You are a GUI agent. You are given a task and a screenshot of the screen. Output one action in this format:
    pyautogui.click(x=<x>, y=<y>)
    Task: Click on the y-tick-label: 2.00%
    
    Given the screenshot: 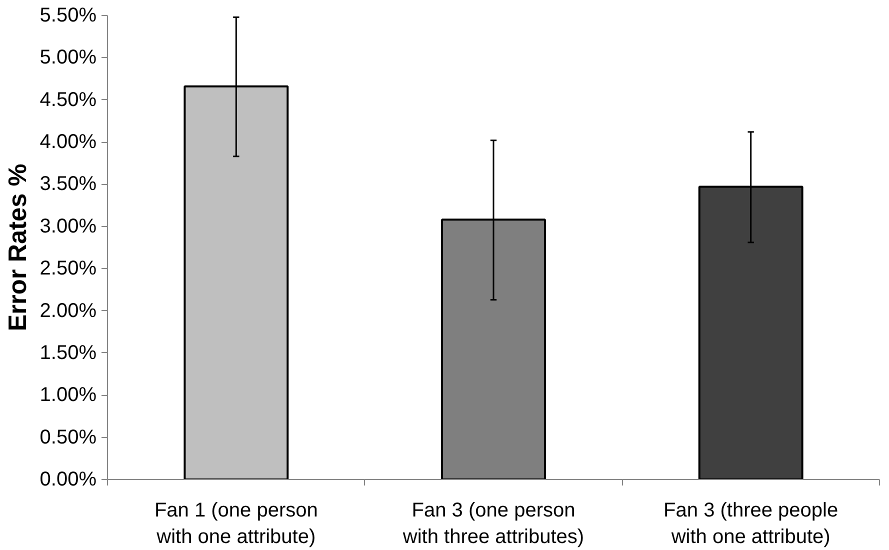 What is the action you would take?
    pyautogui.click(x=68, y=311)
    